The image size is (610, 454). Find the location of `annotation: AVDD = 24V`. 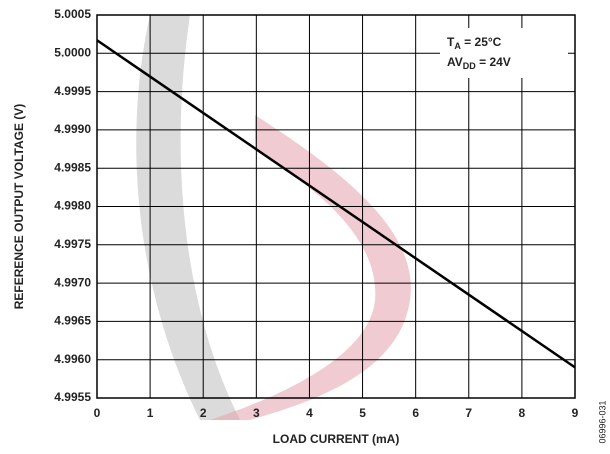

annotation: AVDD = 24V is located at coordinates (479, 63).